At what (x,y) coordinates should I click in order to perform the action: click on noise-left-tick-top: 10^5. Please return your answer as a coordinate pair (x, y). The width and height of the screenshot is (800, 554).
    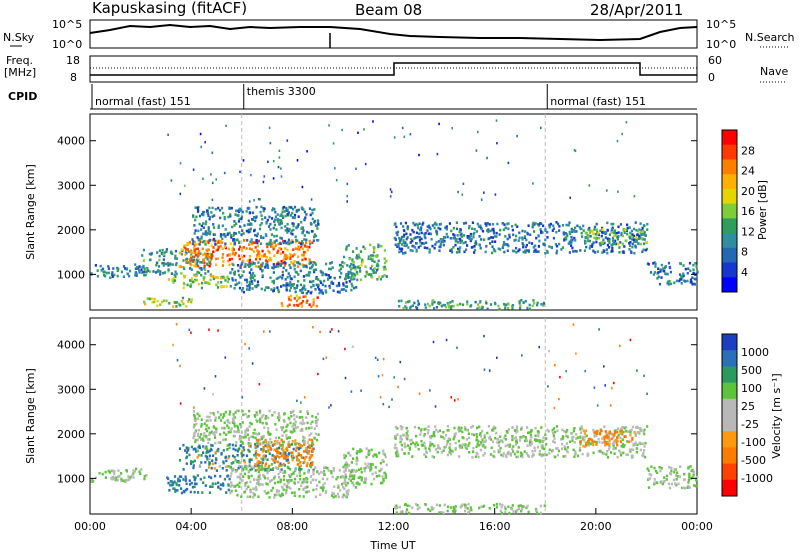
    Looking at the image, I should click on (67, 24).